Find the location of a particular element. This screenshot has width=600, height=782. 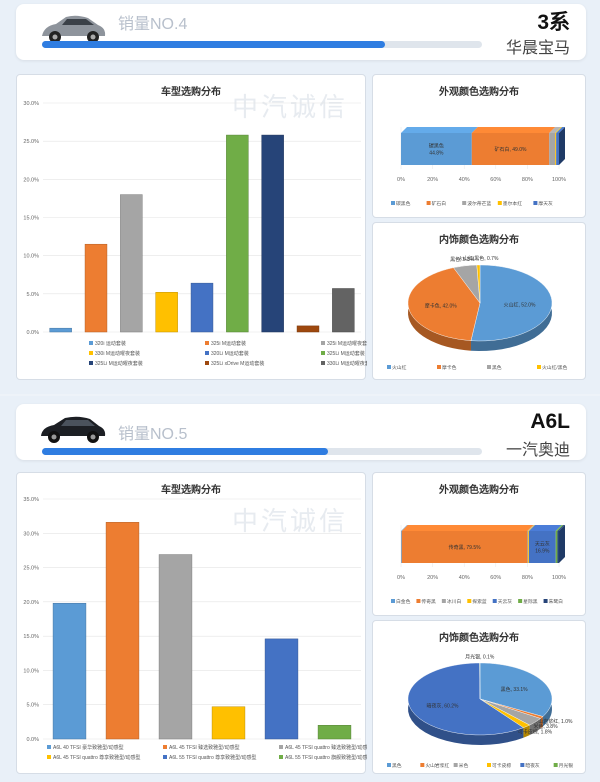

section-header: 销量NO.5 A6L 一汽奥迪 is located at coordinates (301, 432).